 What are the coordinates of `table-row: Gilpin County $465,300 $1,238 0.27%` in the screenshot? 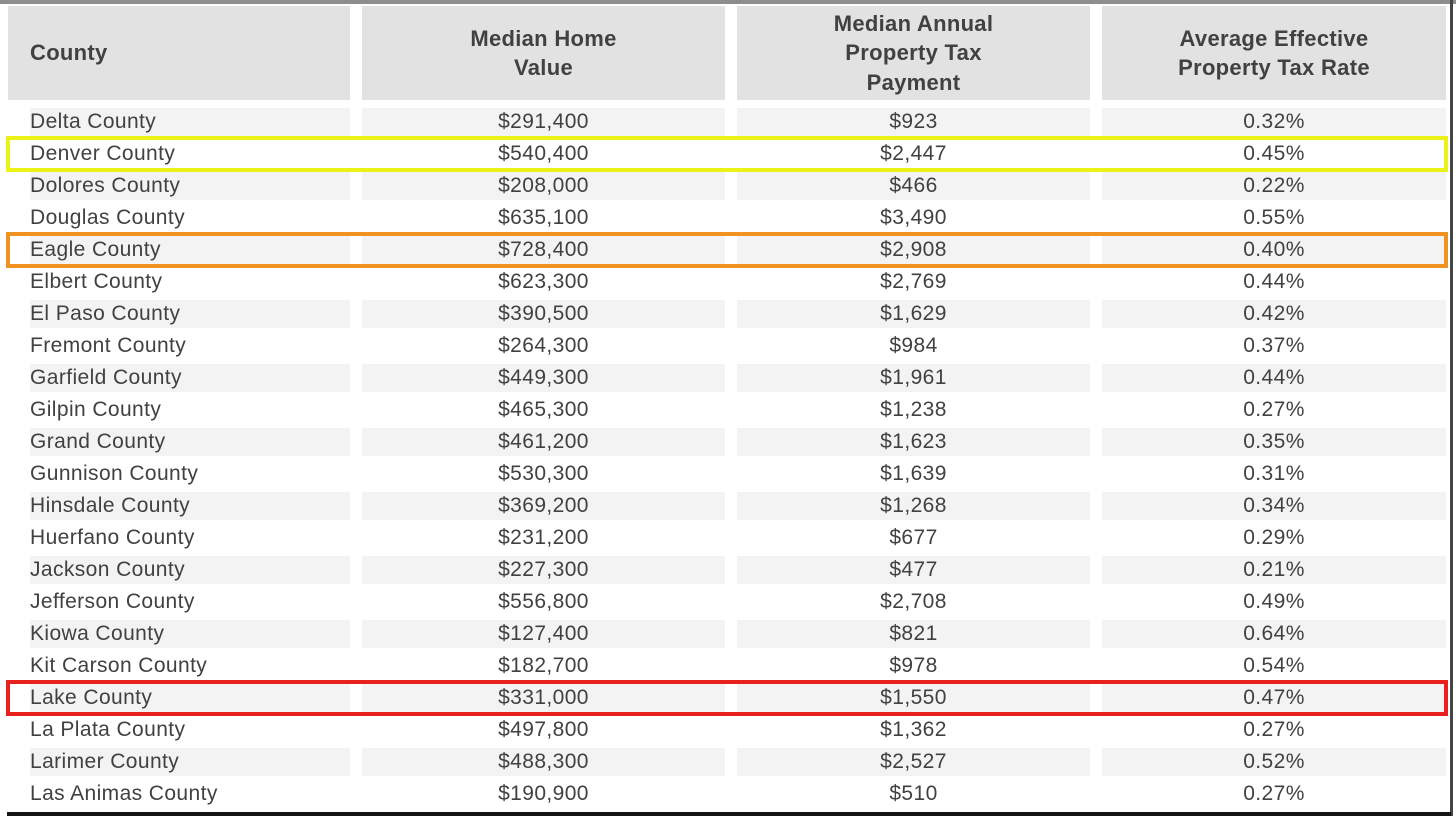 It's located at (727, 410).